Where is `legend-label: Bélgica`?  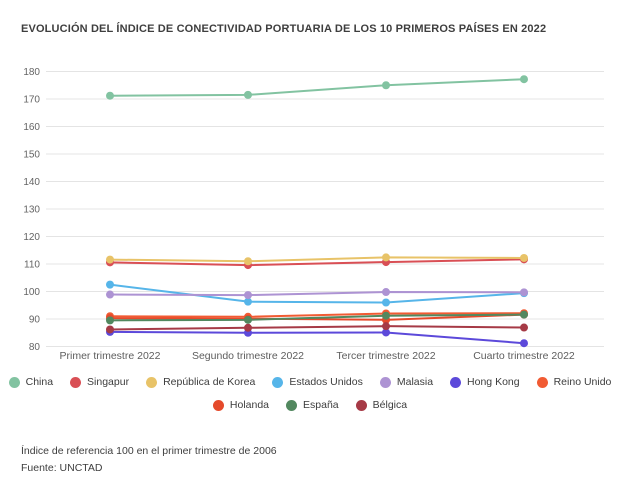
legend-label: Bélgica is located at coordinates (390, 405).